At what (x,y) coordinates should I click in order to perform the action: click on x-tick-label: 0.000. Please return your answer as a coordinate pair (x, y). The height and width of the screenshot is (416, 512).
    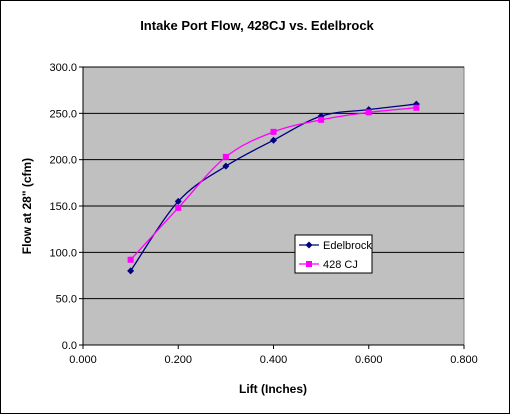
    Looking at the image, I should click on (83, 360).